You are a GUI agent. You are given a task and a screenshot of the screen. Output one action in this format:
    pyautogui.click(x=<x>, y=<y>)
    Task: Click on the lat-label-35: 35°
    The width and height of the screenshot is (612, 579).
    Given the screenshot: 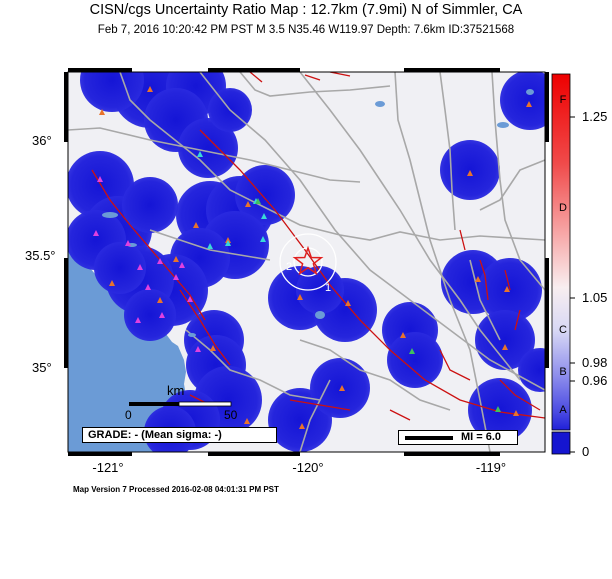 What is the action you would take?
    pyautogui.click(x=42, y=367)
    